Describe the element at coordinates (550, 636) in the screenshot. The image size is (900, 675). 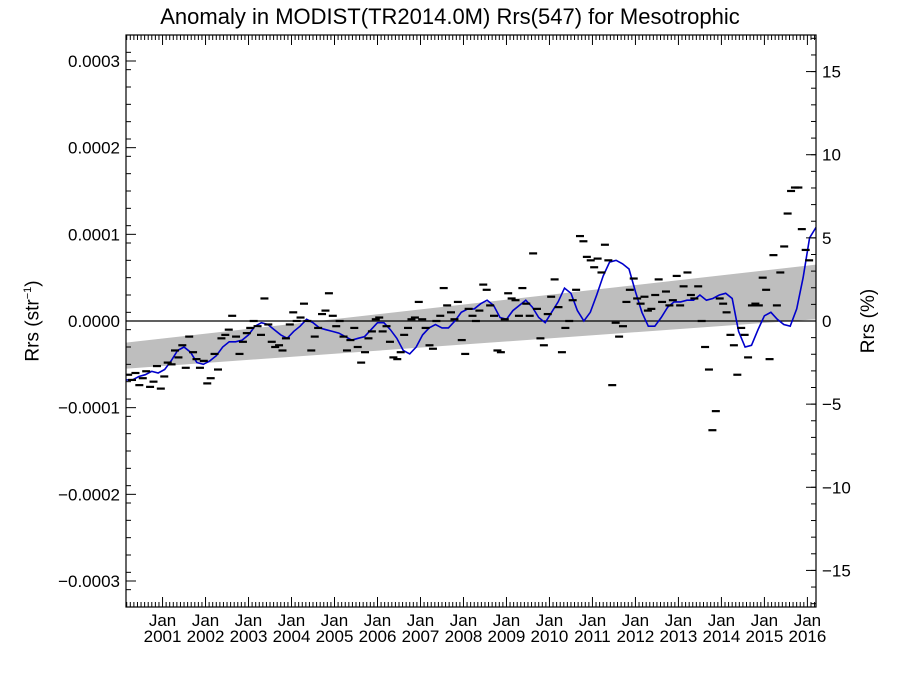
I see `x-tick-label-year: 2010` at that location.